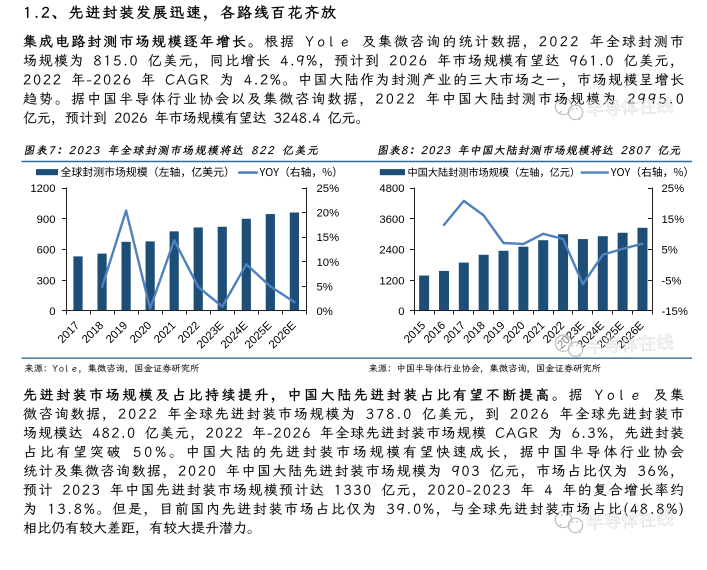 The width and height of the screenshot is (707, 570). Describe the element at coordinates (675, 312) in the screenshot. I see `svg-text: -15%` at that location.